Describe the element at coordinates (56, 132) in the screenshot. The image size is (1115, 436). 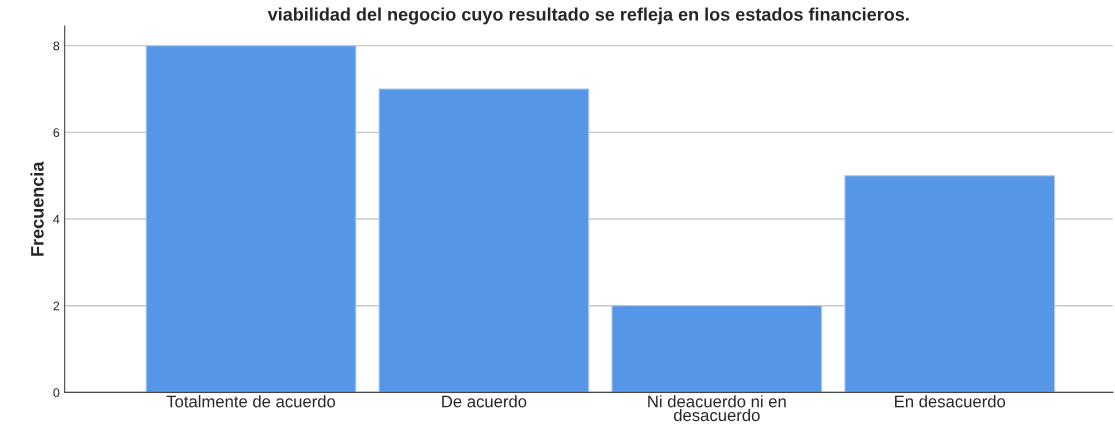
I see `y-tick-label: 6` at that location.